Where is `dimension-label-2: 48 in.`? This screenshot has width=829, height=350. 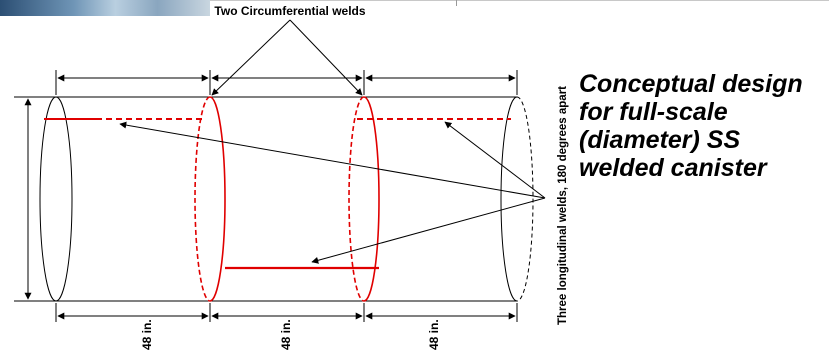
dimension-label-2: 48 in. is located at coordinates (286, 334).